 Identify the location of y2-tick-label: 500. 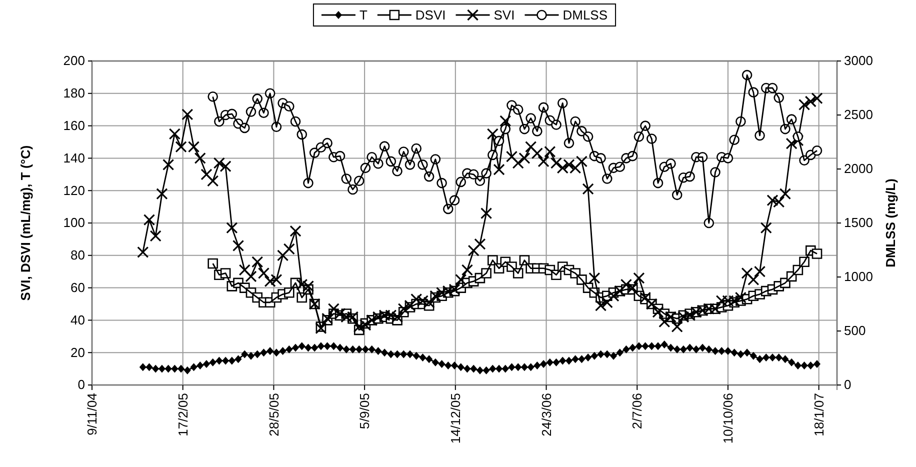
(855, 330).